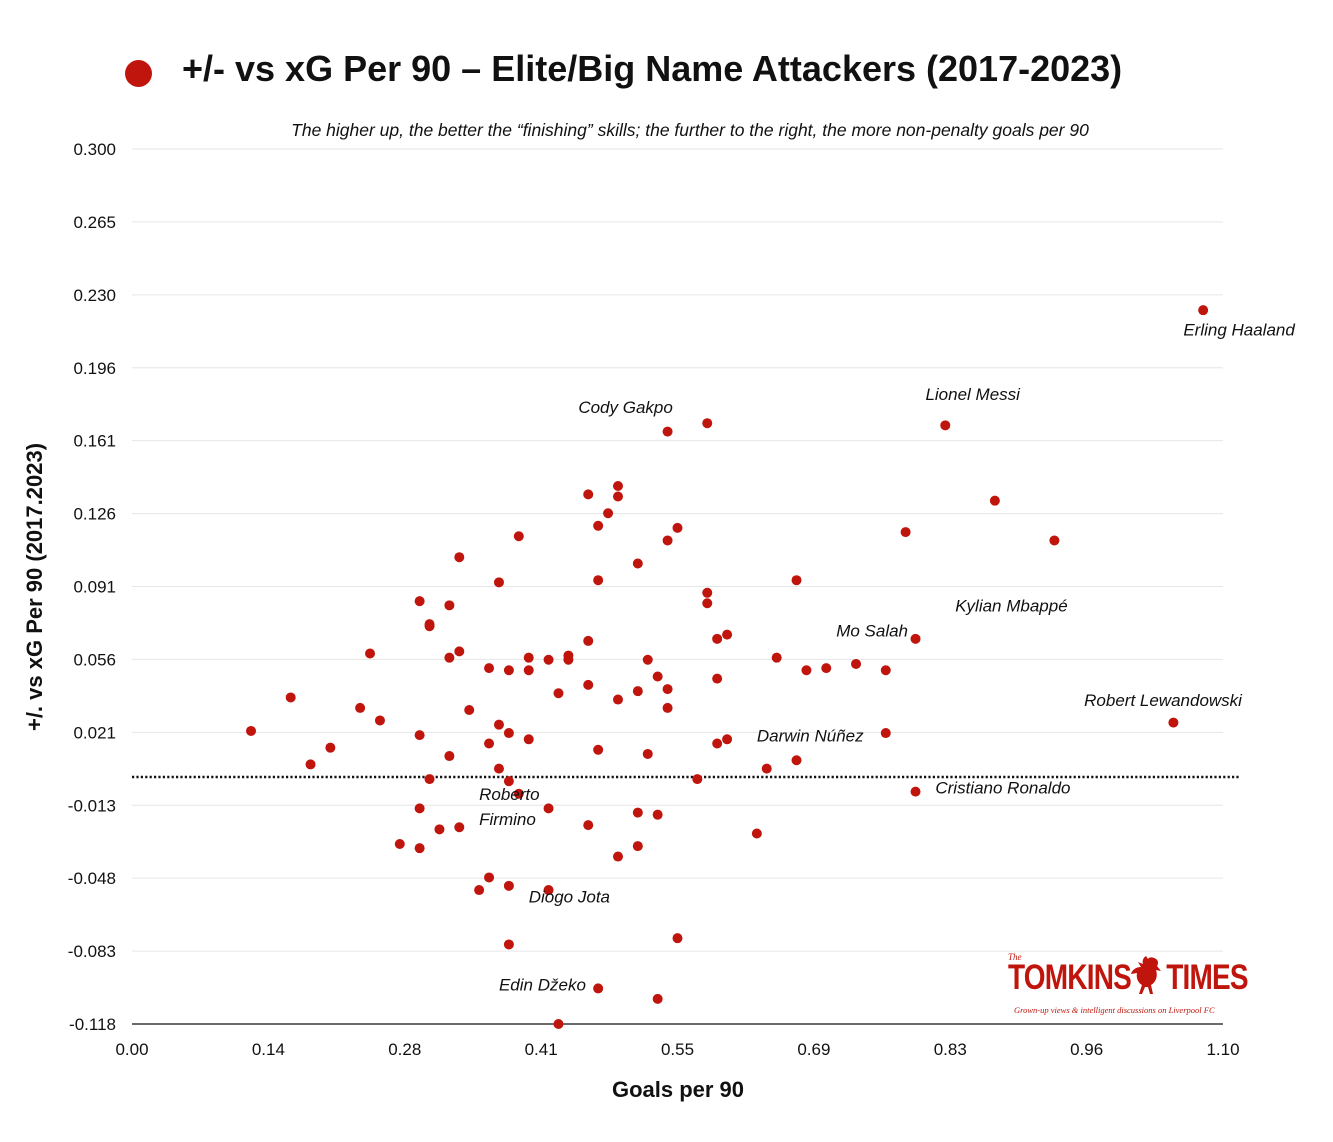 The image size is (1333, 1142). I want to click on x-tick-label: 0.14, so click(268, 1049).